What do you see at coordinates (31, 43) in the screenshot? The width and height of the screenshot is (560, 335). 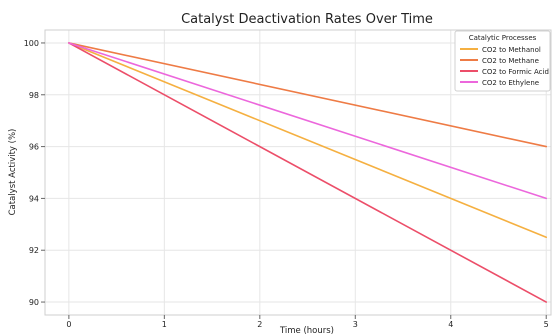 I see `y-tick-label: 100` at bounding box center [31, 43].